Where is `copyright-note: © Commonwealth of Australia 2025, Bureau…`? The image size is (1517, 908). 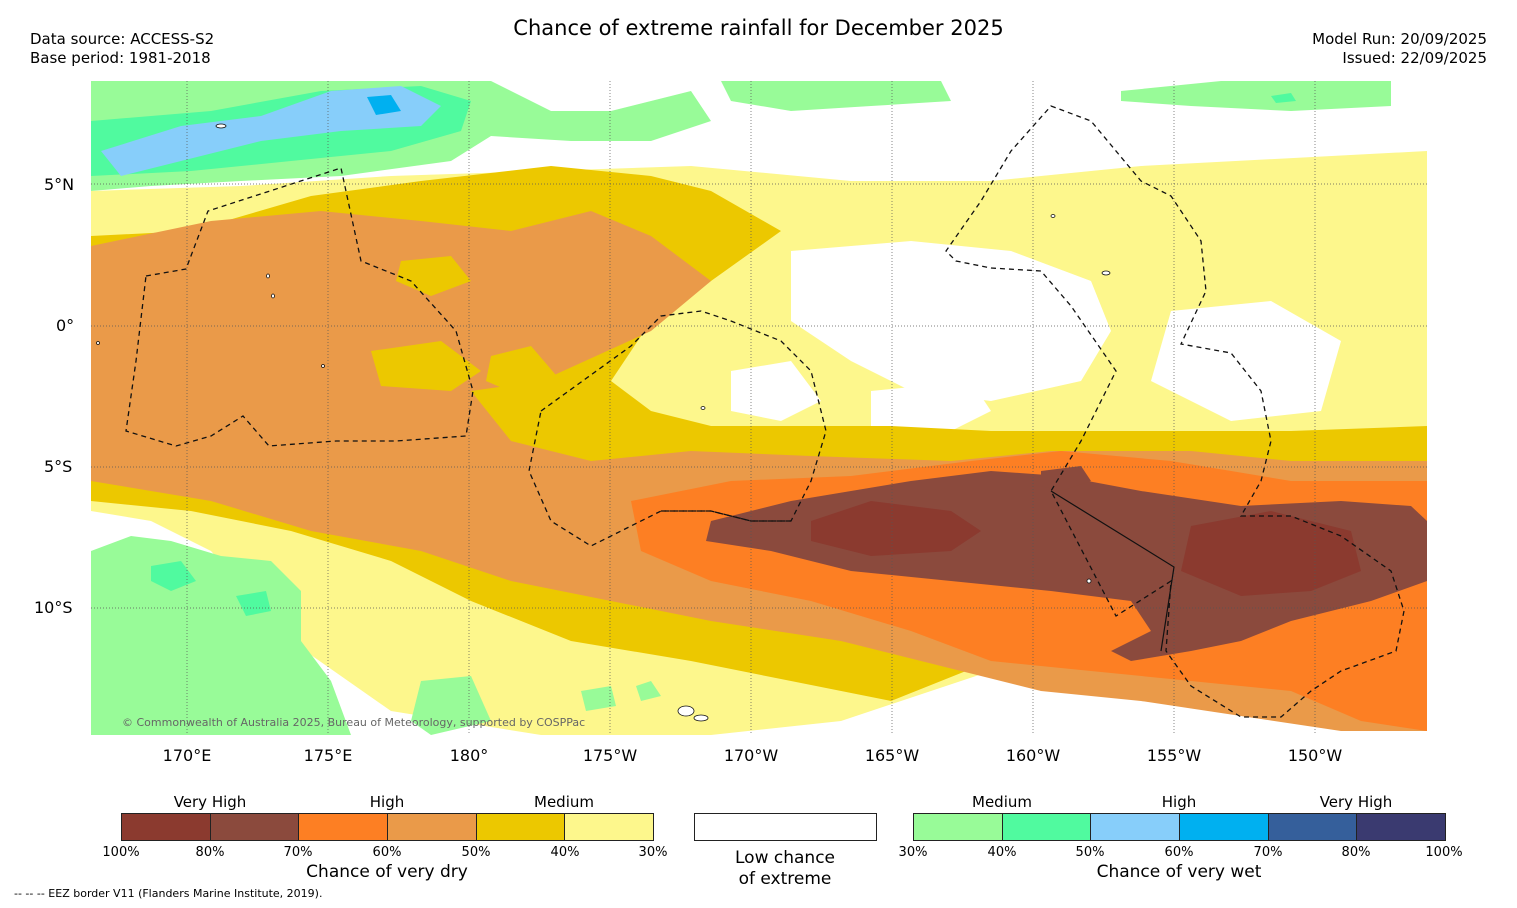 copyright-note: © Commonwealth of Australia 2025, Bureau… is located at coordinates (354, 722).